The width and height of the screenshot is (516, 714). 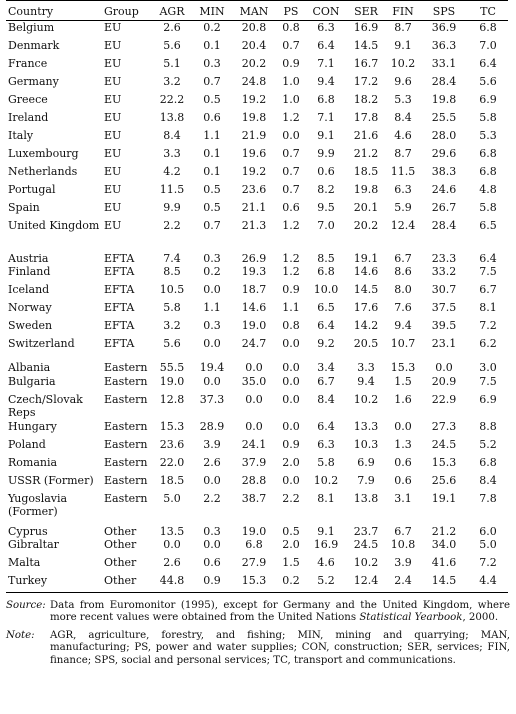 What do you see at coordinates (444, 63) in the screenshot?
I see `value-cell: 33.1` at bounding box center [444, 63].